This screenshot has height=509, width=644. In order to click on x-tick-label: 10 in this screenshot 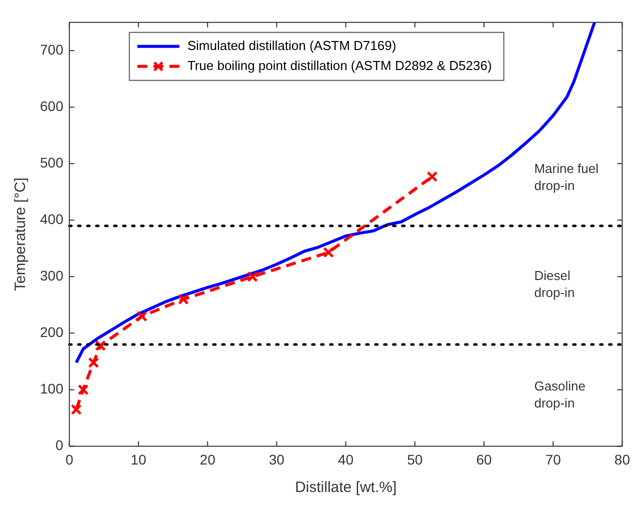, I will do `click(138, 459)`.